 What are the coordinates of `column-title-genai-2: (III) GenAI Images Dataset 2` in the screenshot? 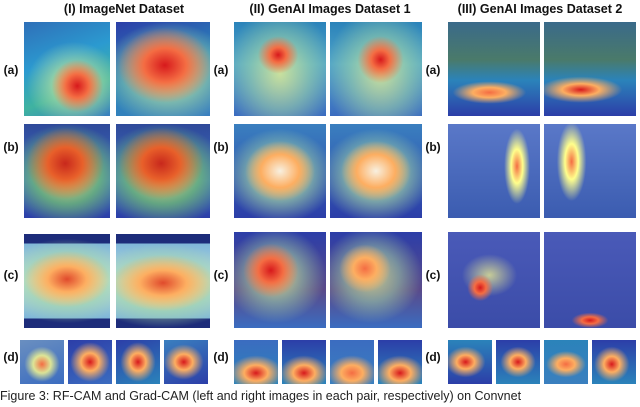 It's located at (540, 9).